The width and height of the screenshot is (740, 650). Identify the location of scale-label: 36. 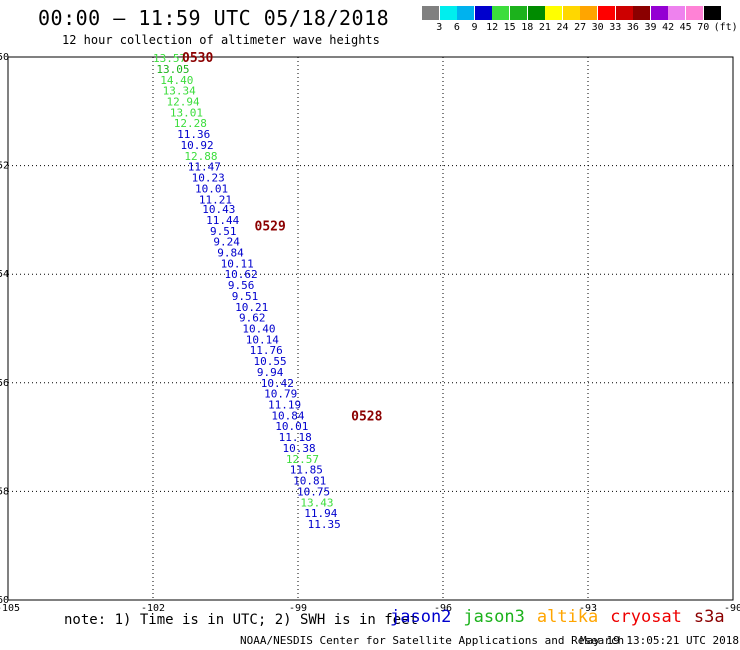
(632, 27).